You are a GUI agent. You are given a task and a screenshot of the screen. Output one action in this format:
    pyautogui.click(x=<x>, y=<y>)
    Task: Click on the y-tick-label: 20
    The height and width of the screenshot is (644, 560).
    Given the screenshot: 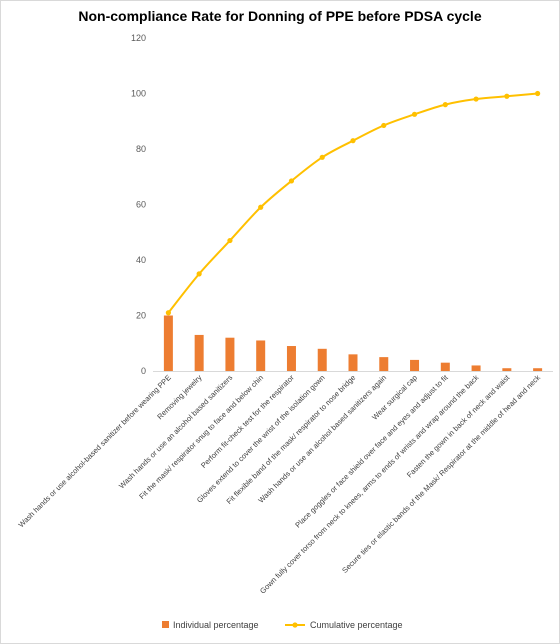 What is the action you would take?
    pyautogui.click(x=141, y=316)
    